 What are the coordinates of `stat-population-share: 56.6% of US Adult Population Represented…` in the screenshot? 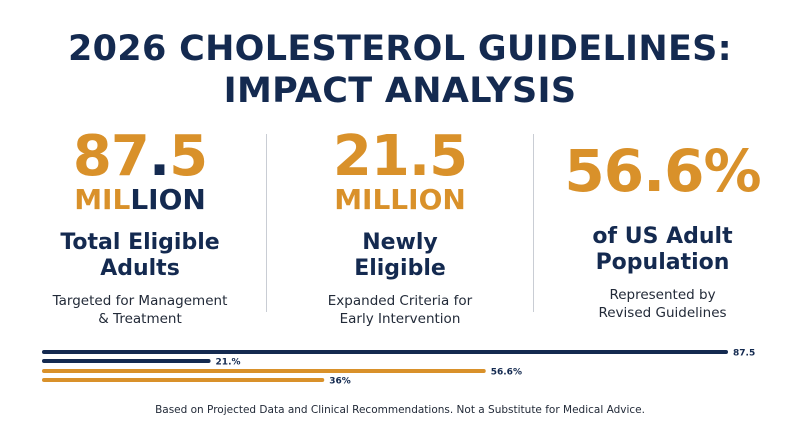 It's located at (662, 225).